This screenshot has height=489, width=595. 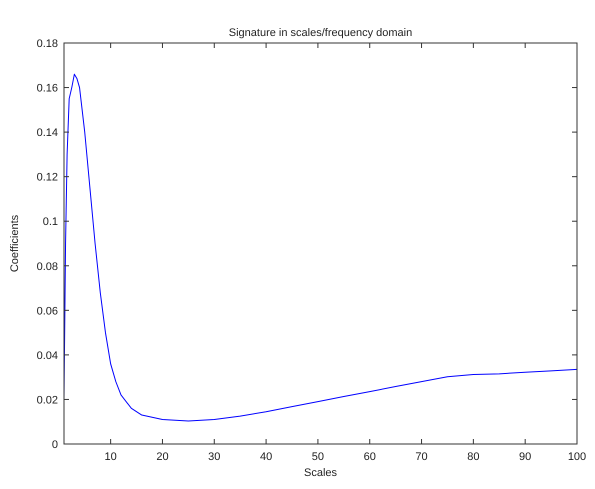 What do you see at coordinates (47, 266) in the screenshot?
I see `y-tick-label: 0.08` at bounding box center [47, 266].